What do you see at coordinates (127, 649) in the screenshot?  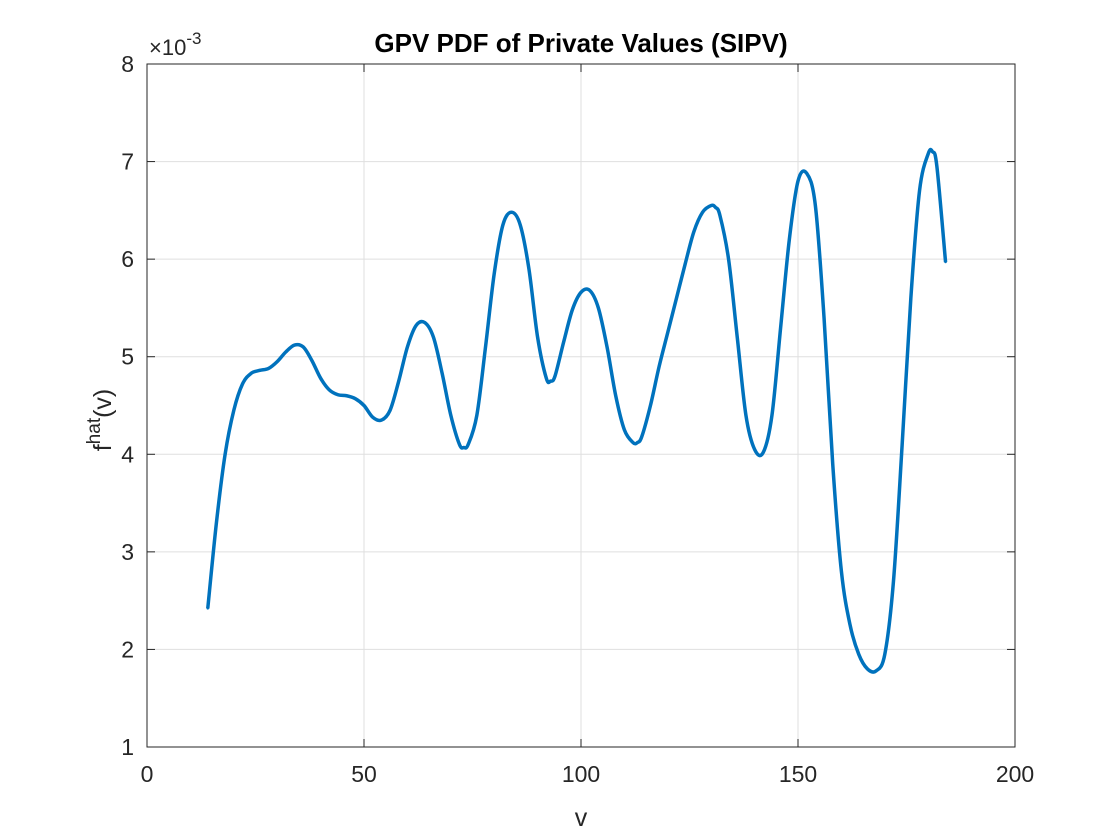 I see `y-tick-label: 2` at bounding box center [127, 649].